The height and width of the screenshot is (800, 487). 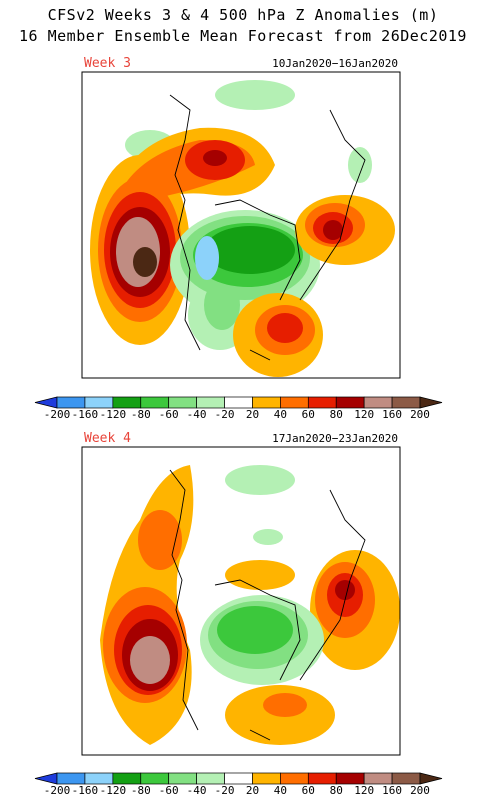 I want to click on panel-label: Week 3, so click(x=107, y=63).